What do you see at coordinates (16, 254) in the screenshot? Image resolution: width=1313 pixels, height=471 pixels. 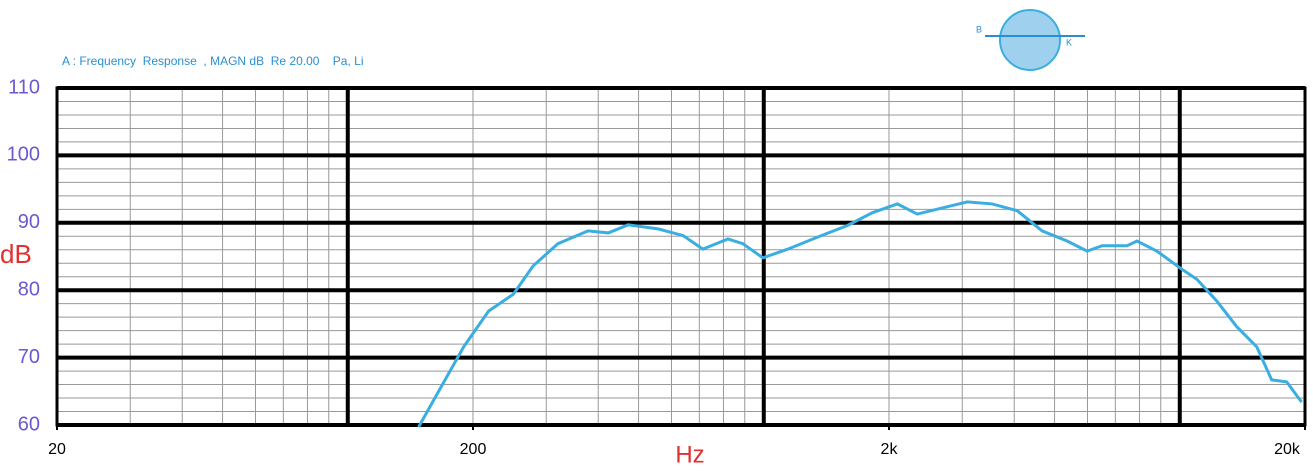 I see `y-axis-label: dB` at bounding box center [16, 254].